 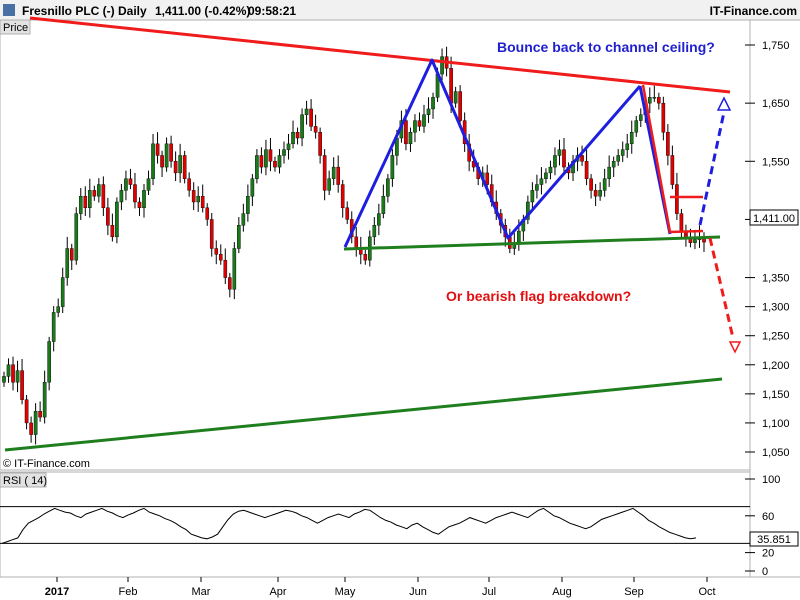 I want to click on x-tick-label: Feb, so click(x=128, y=592).